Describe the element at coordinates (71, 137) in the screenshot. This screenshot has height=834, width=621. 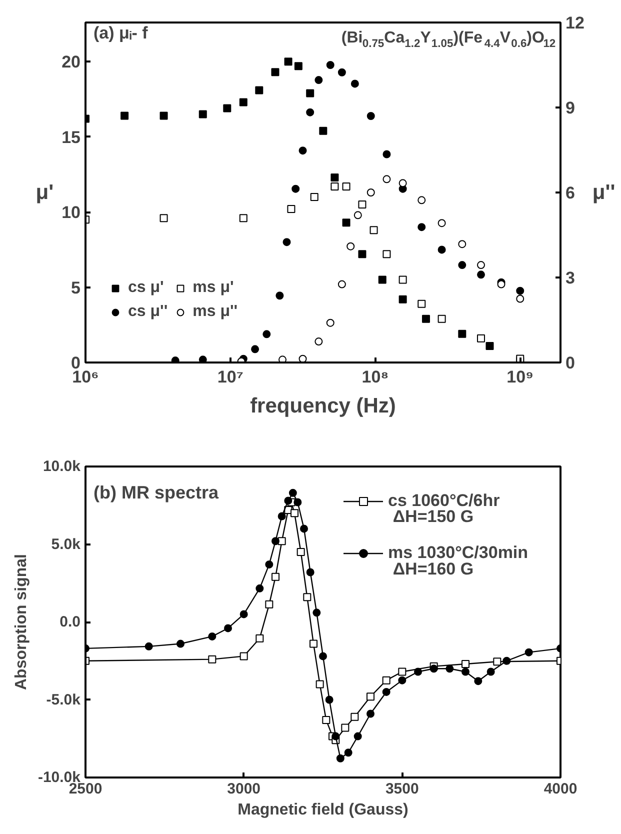
I see `y-tick-label: 15` at that location.